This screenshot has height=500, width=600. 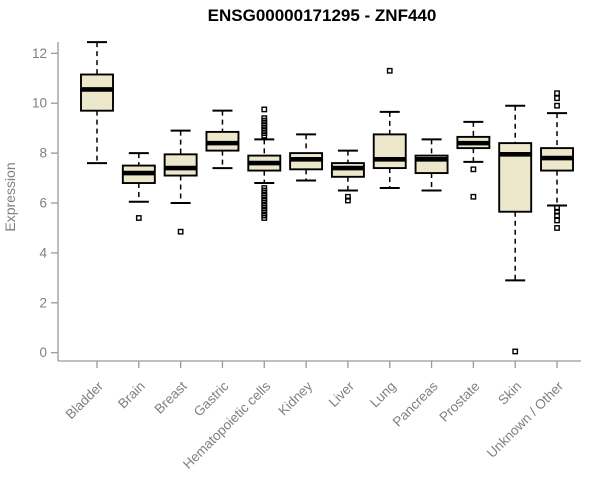 I want to click on category-label: Breast, so click(x=171, y=397).